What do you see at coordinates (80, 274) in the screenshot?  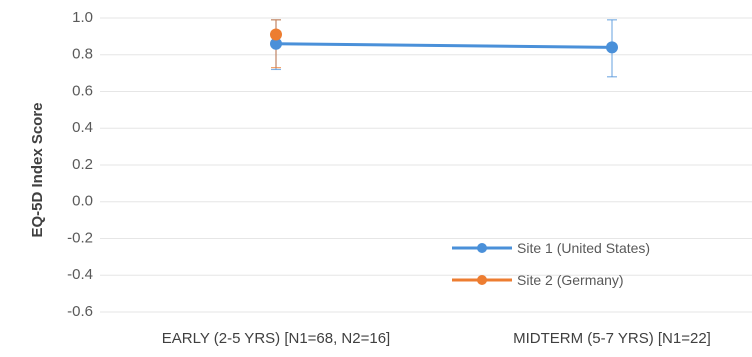 I see `y-tick-label: -0.4` at bounding box center [80, 274].